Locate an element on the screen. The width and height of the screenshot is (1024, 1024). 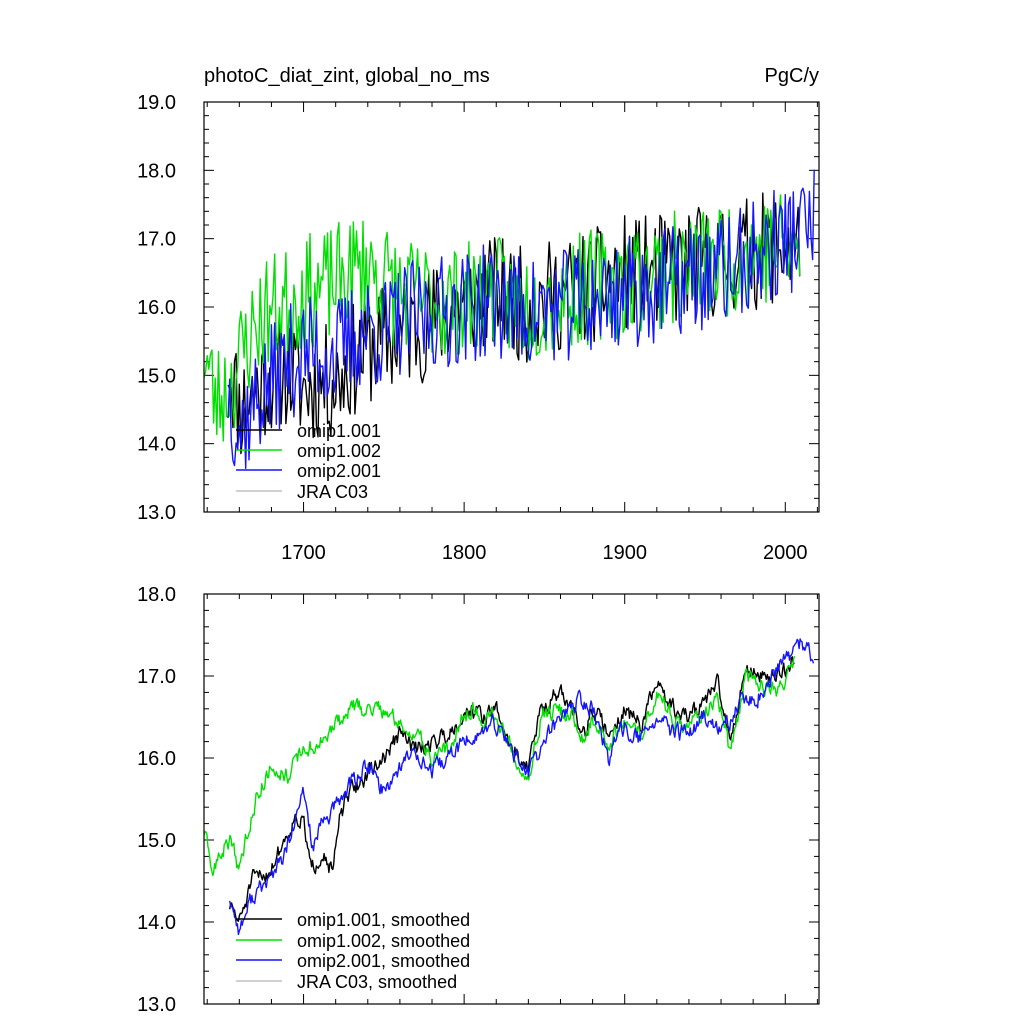
top-y-tick-labels: 13.0 14.0 15.0 16.0 17.0 18.0 19.0 is located at coordinates (156, 308).